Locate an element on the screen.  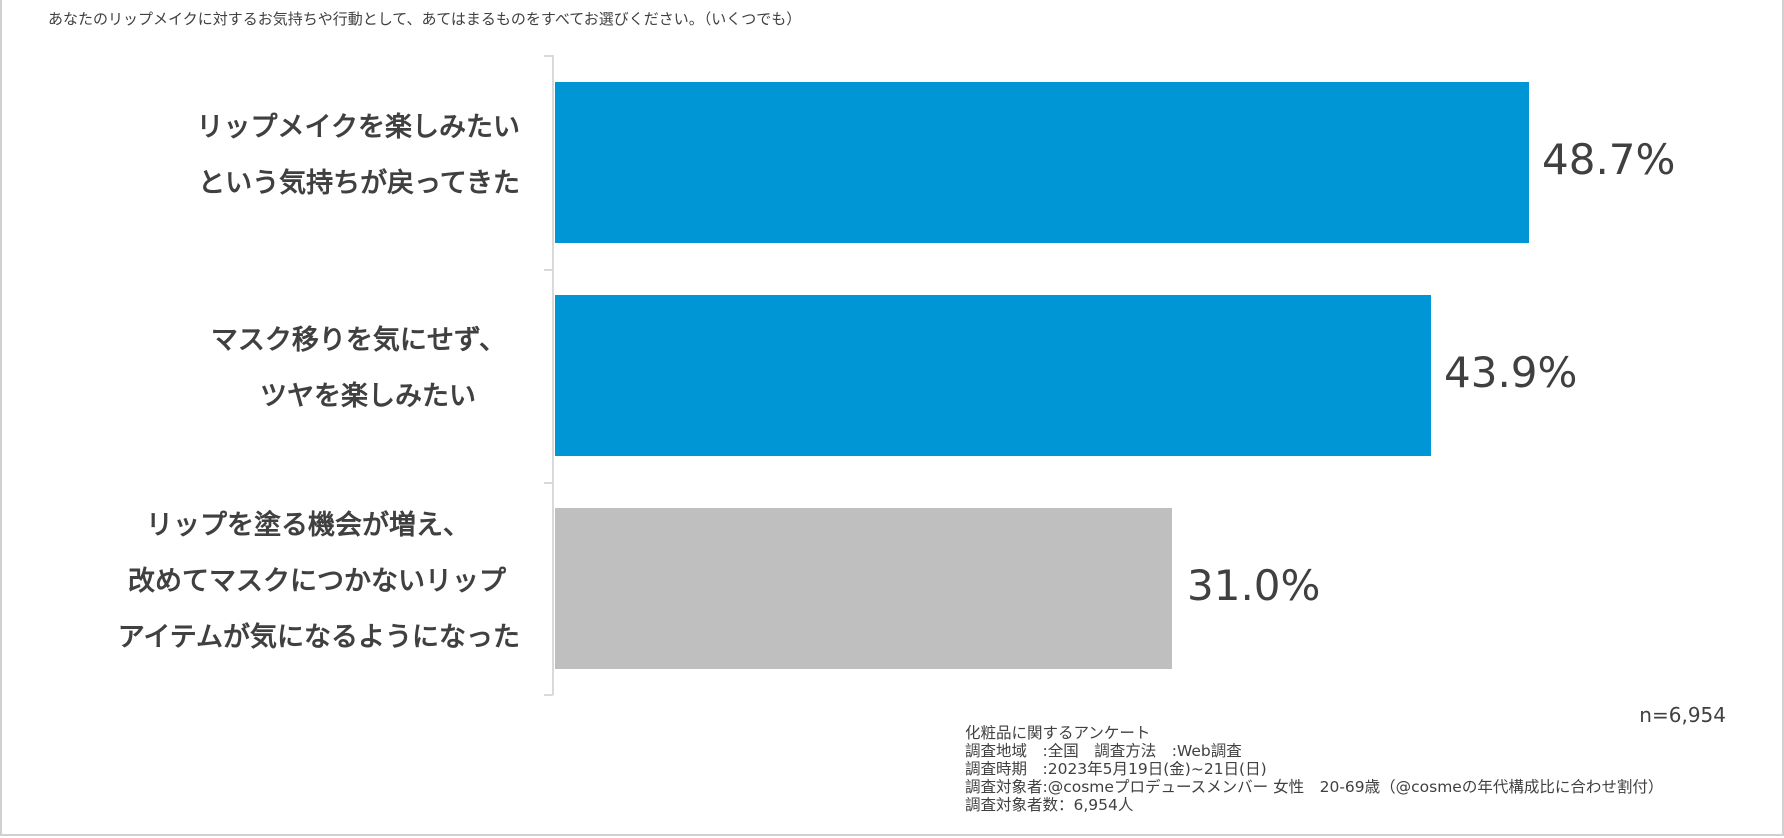
category-label-1: リップメイクを楽しみたい という気持ちが戻ってきた is located at coordinates (270, 156).